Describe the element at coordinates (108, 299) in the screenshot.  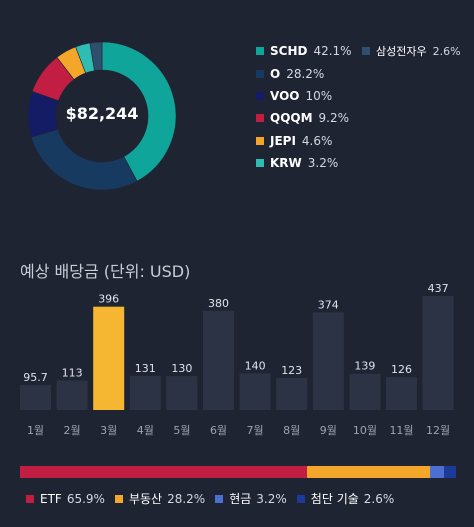
I see `bar-value-label: 396` at that location.